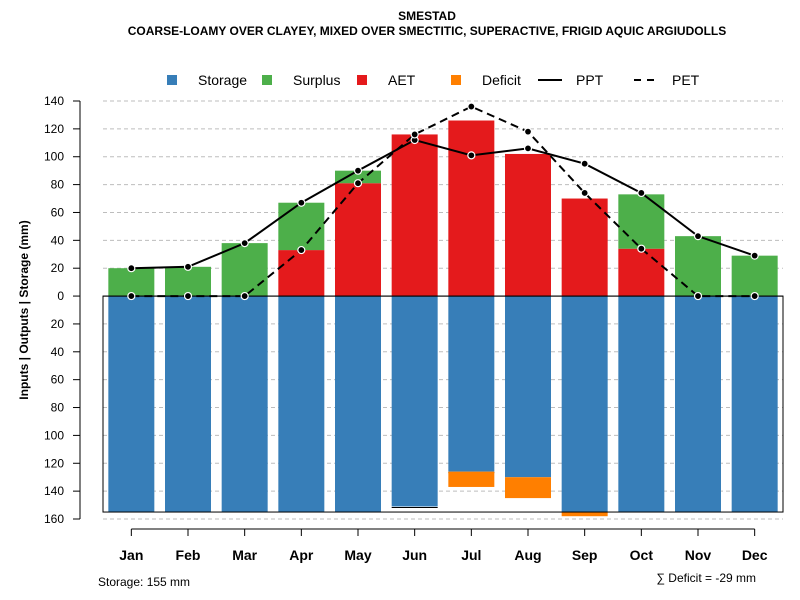 Image resolution: width=800 pixels, height=600 pixels. Describe the element at coordinates (501, 80) in the screenshot. I see `legend-label-deficit: Deficit` at that location.